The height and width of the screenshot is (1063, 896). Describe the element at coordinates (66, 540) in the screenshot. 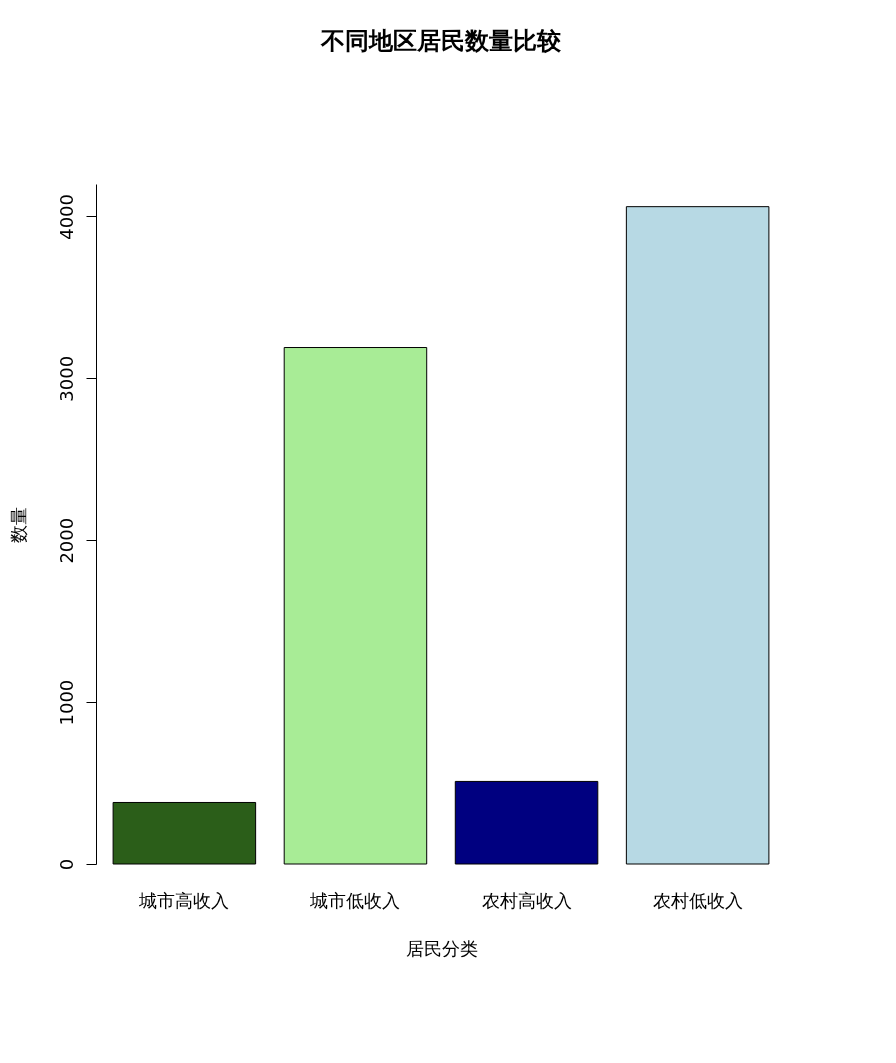

I see `y-tick-label: 2000` at that location.